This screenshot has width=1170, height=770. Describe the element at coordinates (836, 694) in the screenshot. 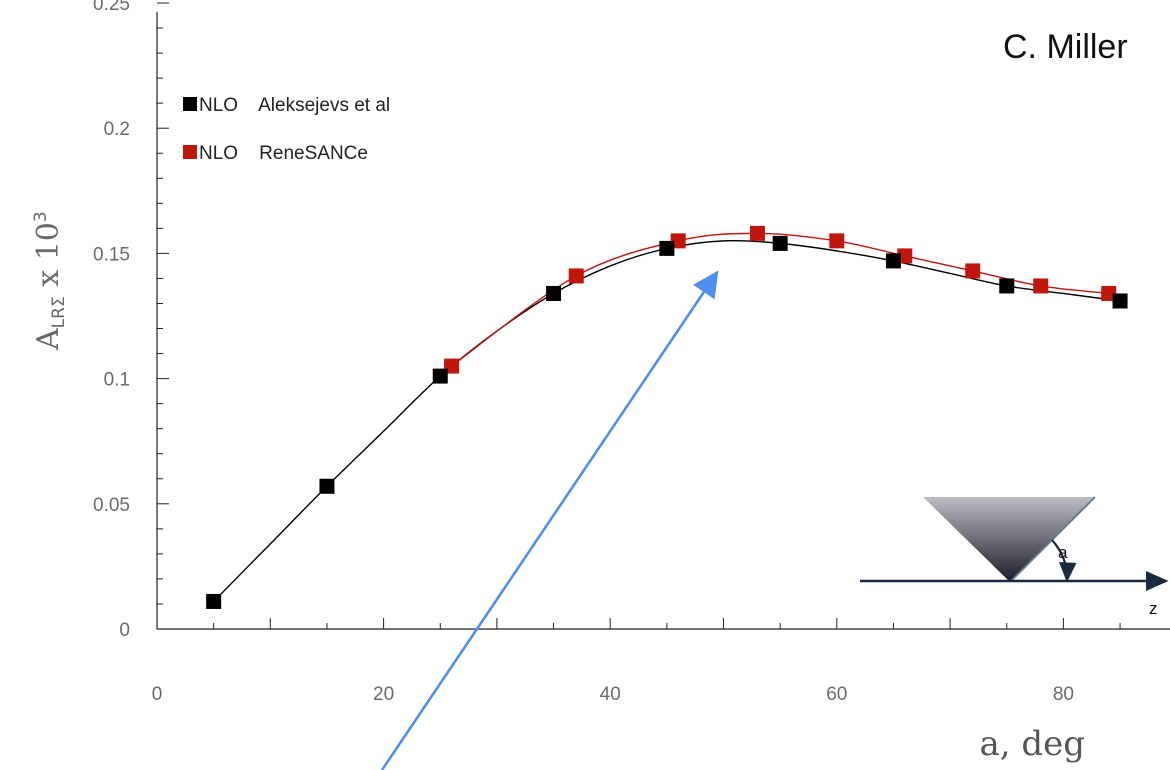

I see `x-tick-label: 60` at that location.